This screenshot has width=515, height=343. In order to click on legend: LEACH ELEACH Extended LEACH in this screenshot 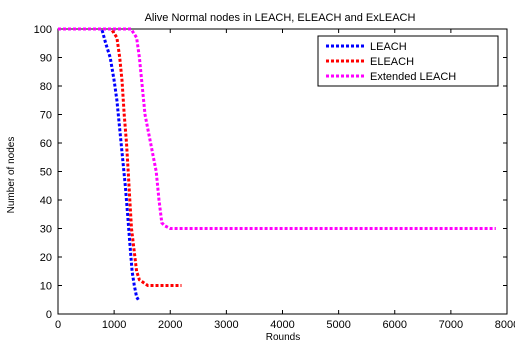, I will do `click(408, 61)`.